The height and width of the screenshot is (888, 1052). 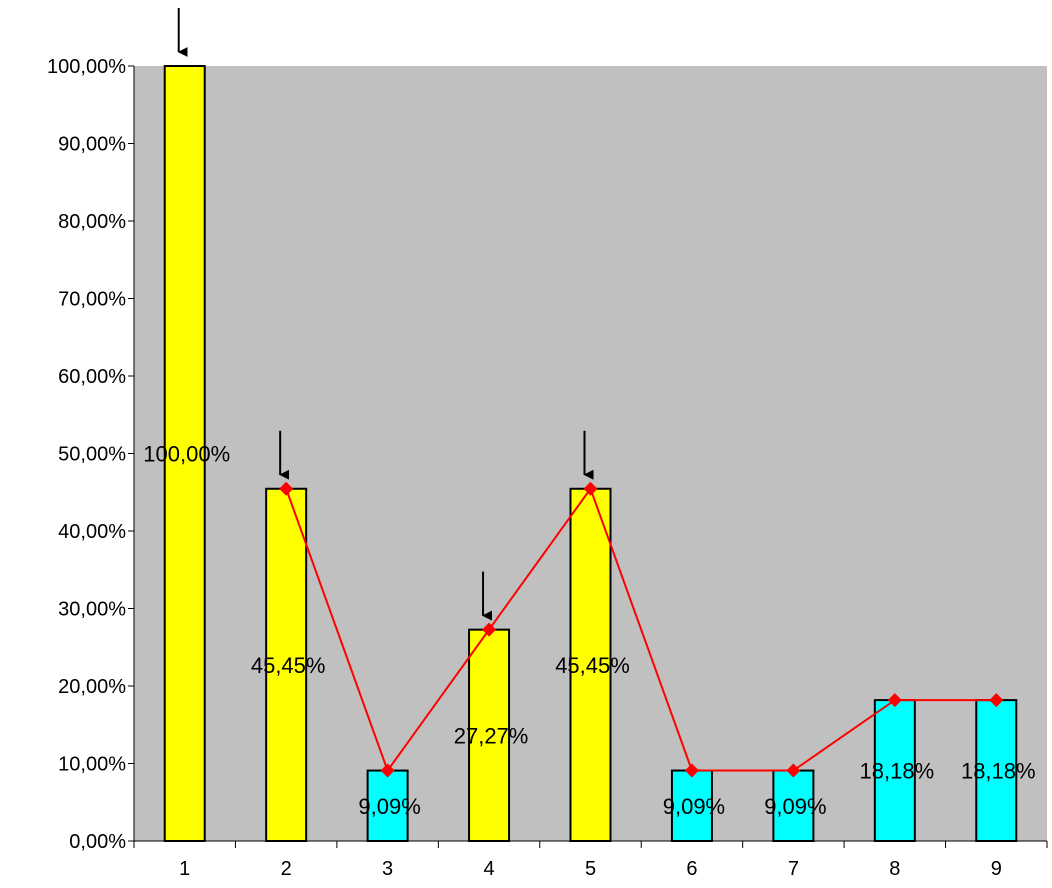 What do you see at coordinates (894, 869) in the screenshot?
I see `x-tick-label: 8` at bounding box center [894, 869].